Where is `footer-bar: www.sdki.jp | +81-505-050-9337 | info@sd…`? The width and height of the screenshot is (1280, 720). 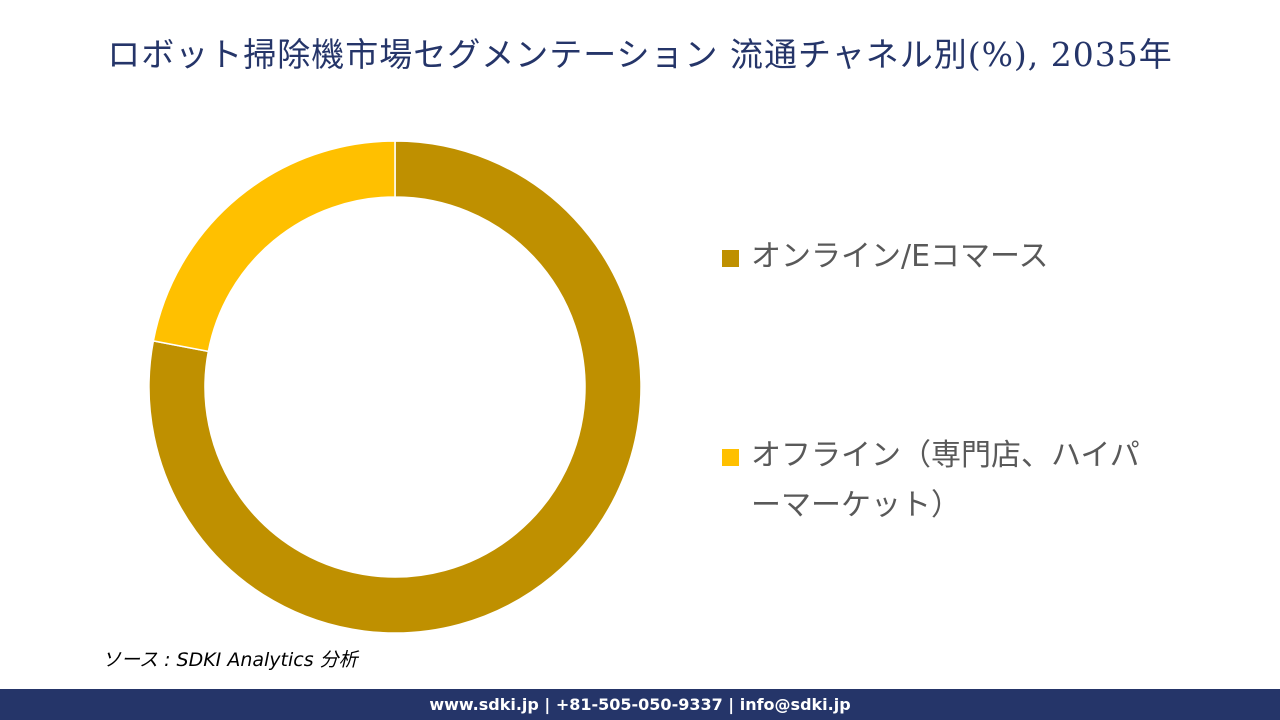 footer-bar: www.sdki.jp | +81-505-050-9337 | info@sd… is located at coordinates (640, 704).